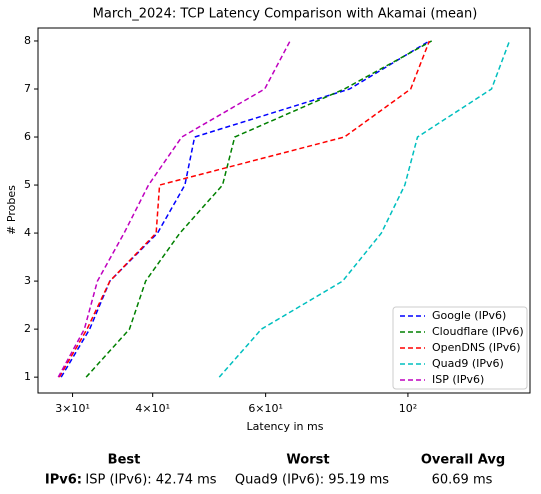 This screenshot has height=494, width=541. I want to click on table-cell: ISP (IPv6): 42.74 ms, so click(150, 480).